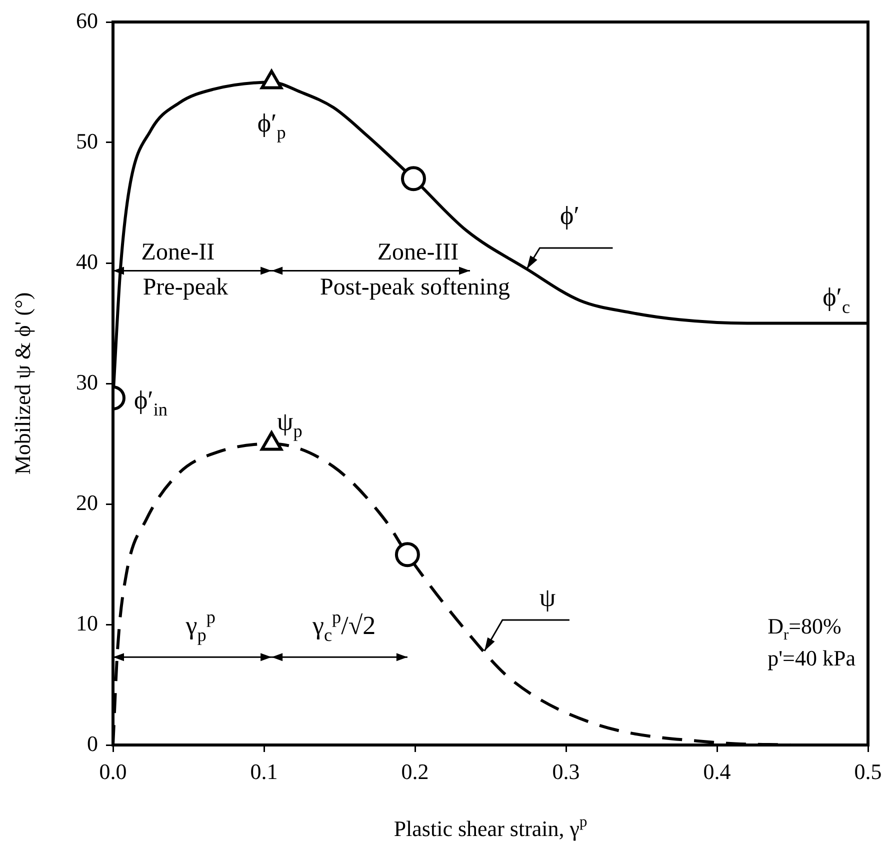 The image size is (892, 858). I want to click on y-axis-title: Mobilized ψ & ϕ' (°), so click(22, 383).